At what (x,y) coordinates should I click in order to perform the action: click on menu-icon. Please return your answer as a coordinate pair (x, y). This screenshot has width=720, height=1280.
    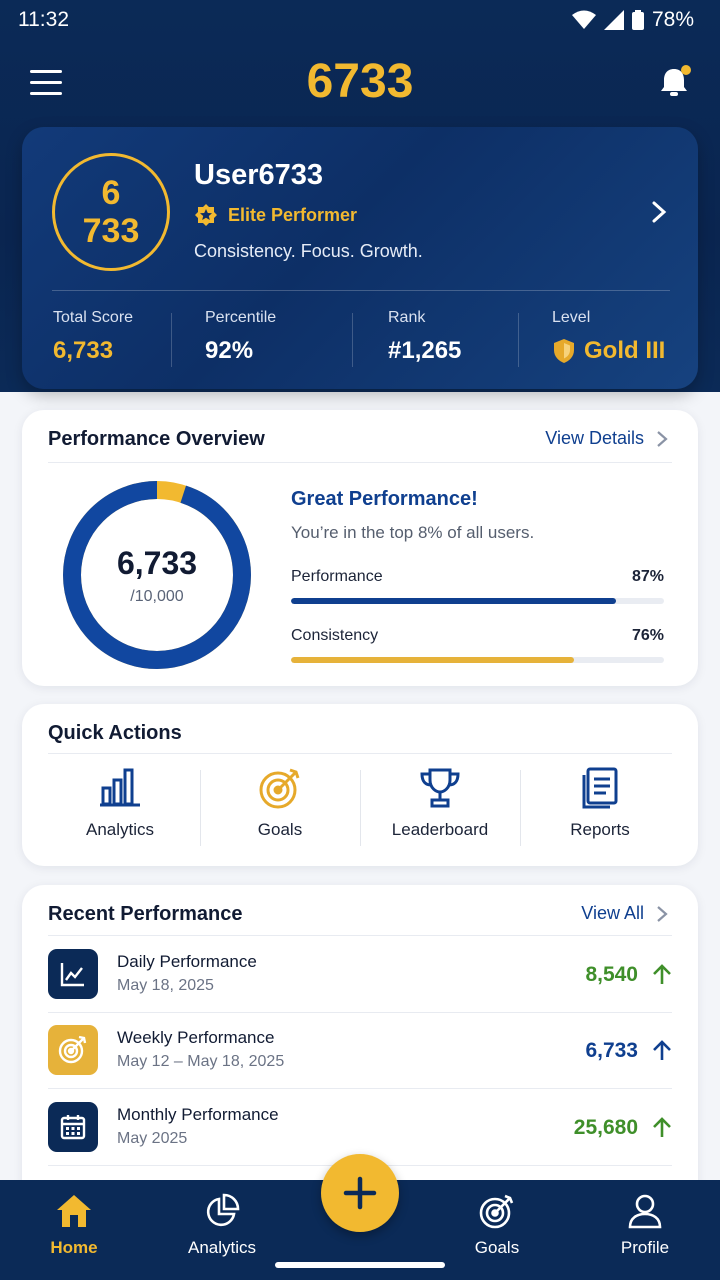
    Looking at the image, I should click on (46, 83).